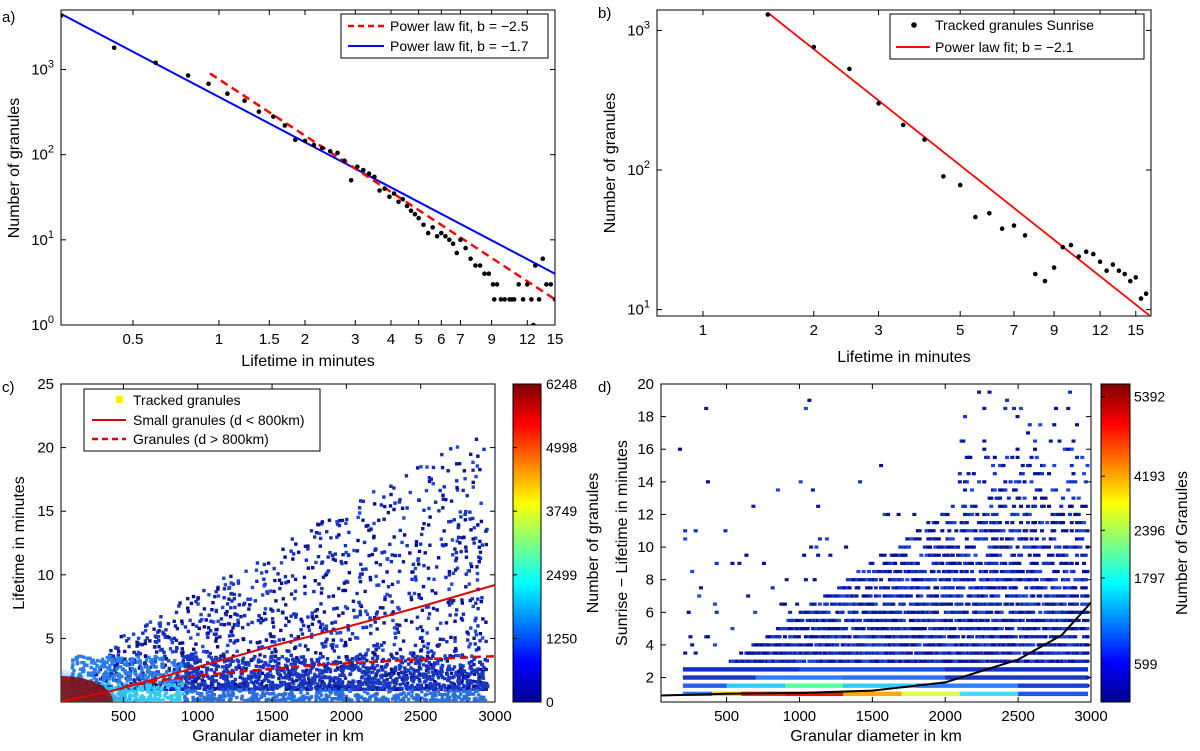 Image resolution: width=1200 pixels, height=751 pixels. Describe the element at coordinates (123, 716) in the screenshot. I see `panel-c-xtick-label: 500` at that location.